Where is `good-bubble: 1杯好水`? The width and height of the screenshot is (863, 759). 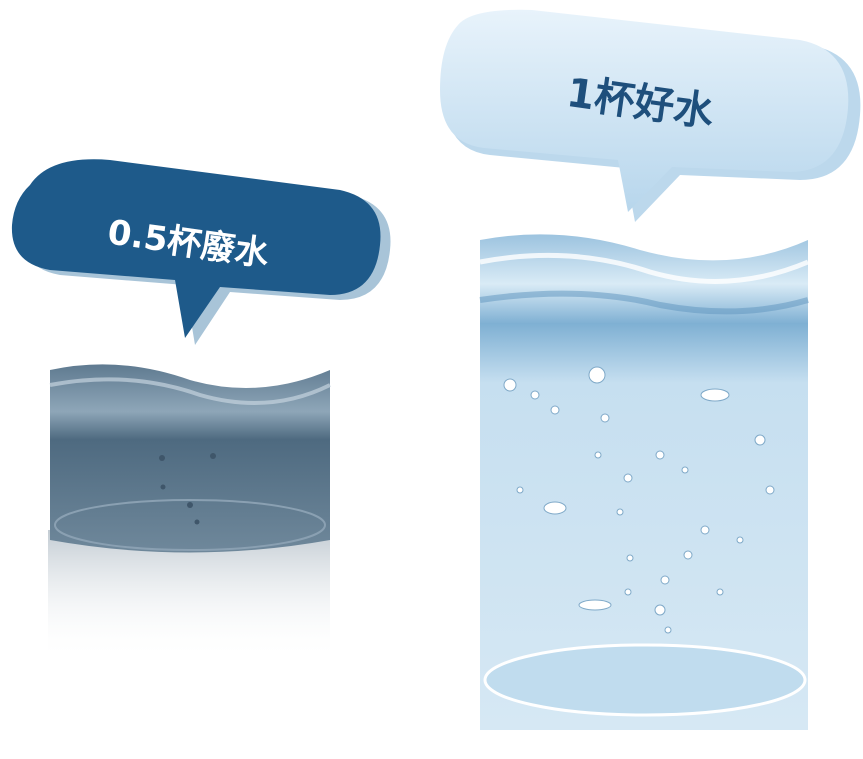
good-bubble: 1杯好水 is located at coordinates (650, 116).